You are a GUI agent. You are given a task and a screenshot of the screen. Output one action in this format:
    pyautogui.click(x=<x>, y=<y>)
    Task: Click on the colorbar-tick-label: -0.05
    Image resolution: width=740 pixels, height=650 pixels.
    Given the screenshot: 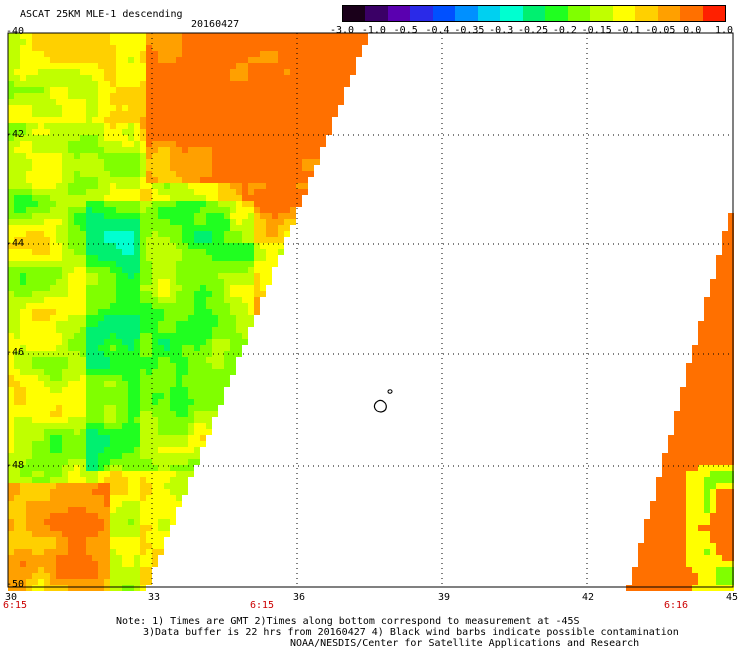 What is the action you would take?
    pyautogui.click(x=660, y=30)
    